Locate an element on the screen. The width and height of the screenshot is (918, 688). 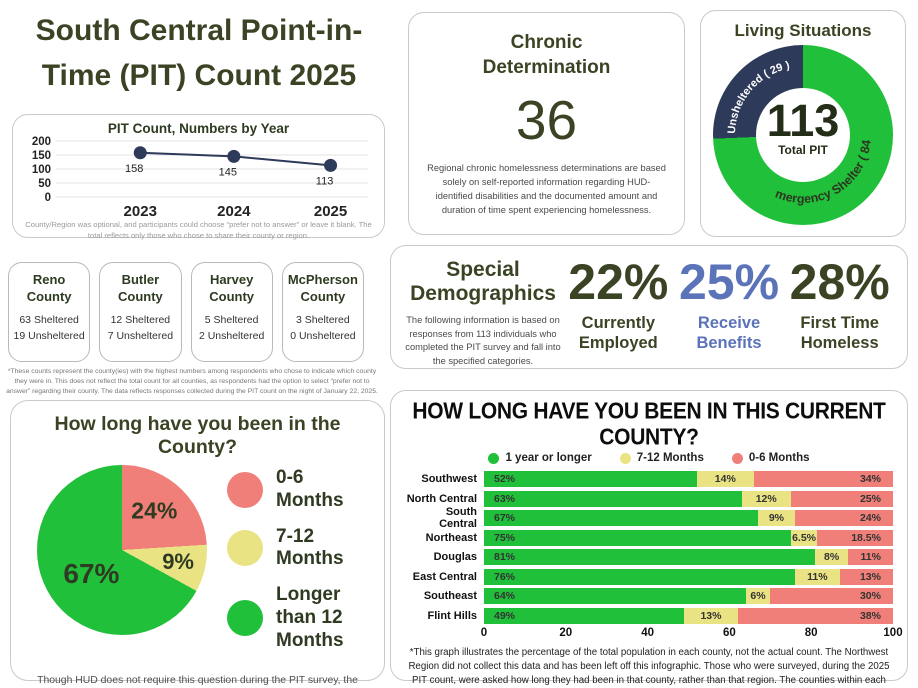
pie-legend-label: Longer than 12 Months is located at coordinates (310, 617).